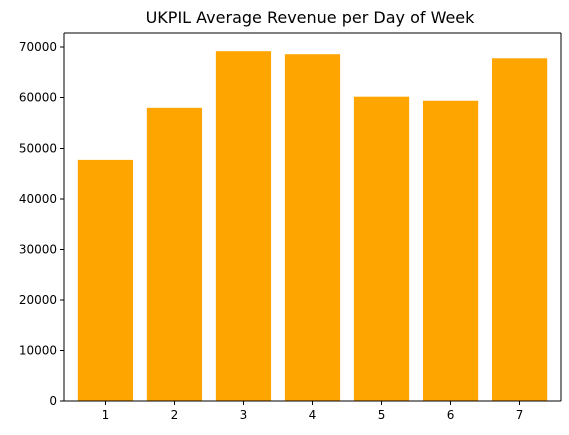 Image resolution: width=569 pixels, height=435 pixels. I want to click on x-tick-label: 5, so click(382, 415).